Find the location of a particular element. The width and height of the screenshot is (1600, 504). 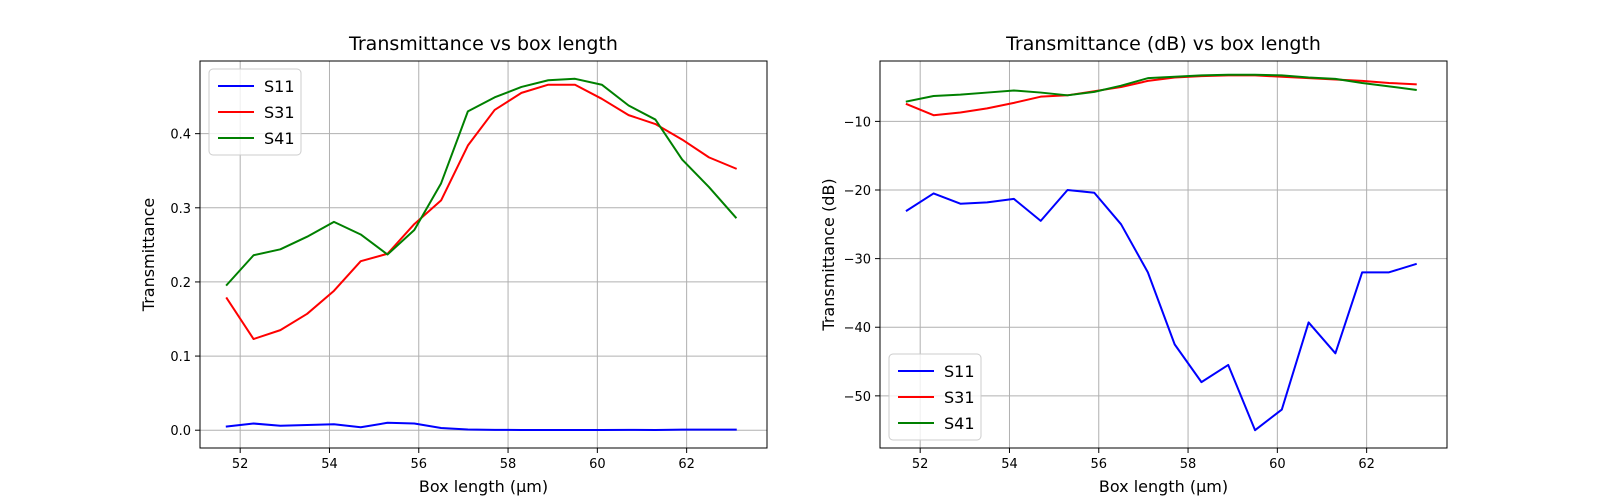

y-tick-label: −50 is located at coordinates (857, 397).